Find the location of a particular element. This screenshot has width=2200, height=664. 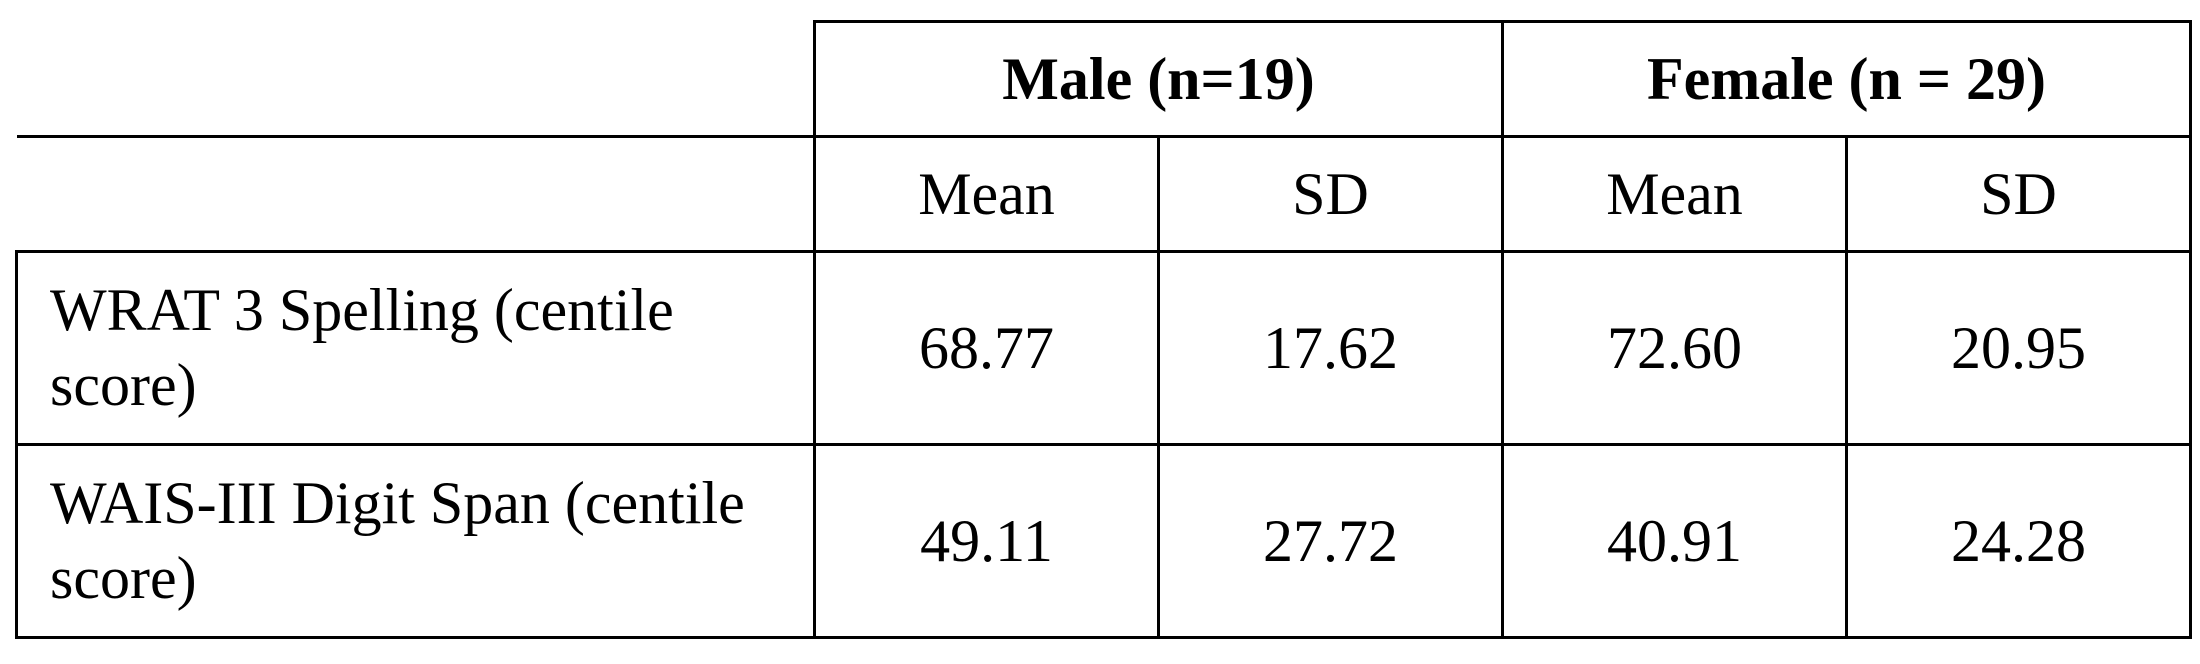

group-header-female: Female (n = 29) is located at coordinates (1846, 79).